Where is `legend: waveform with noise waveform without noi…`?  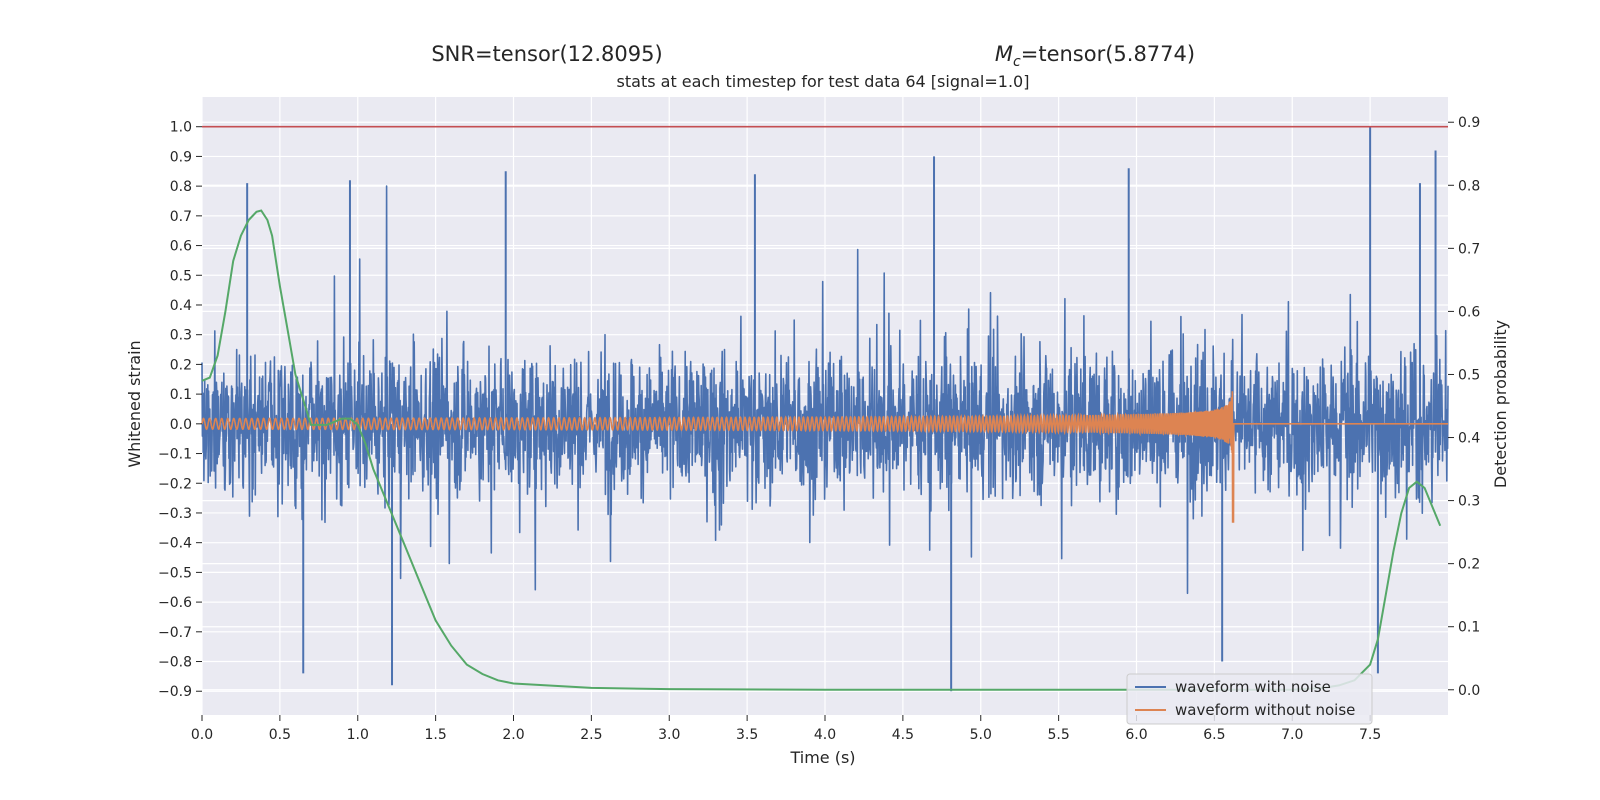
legend: waveform with noise waveform without noi… is located at coordinates (1249, 699).